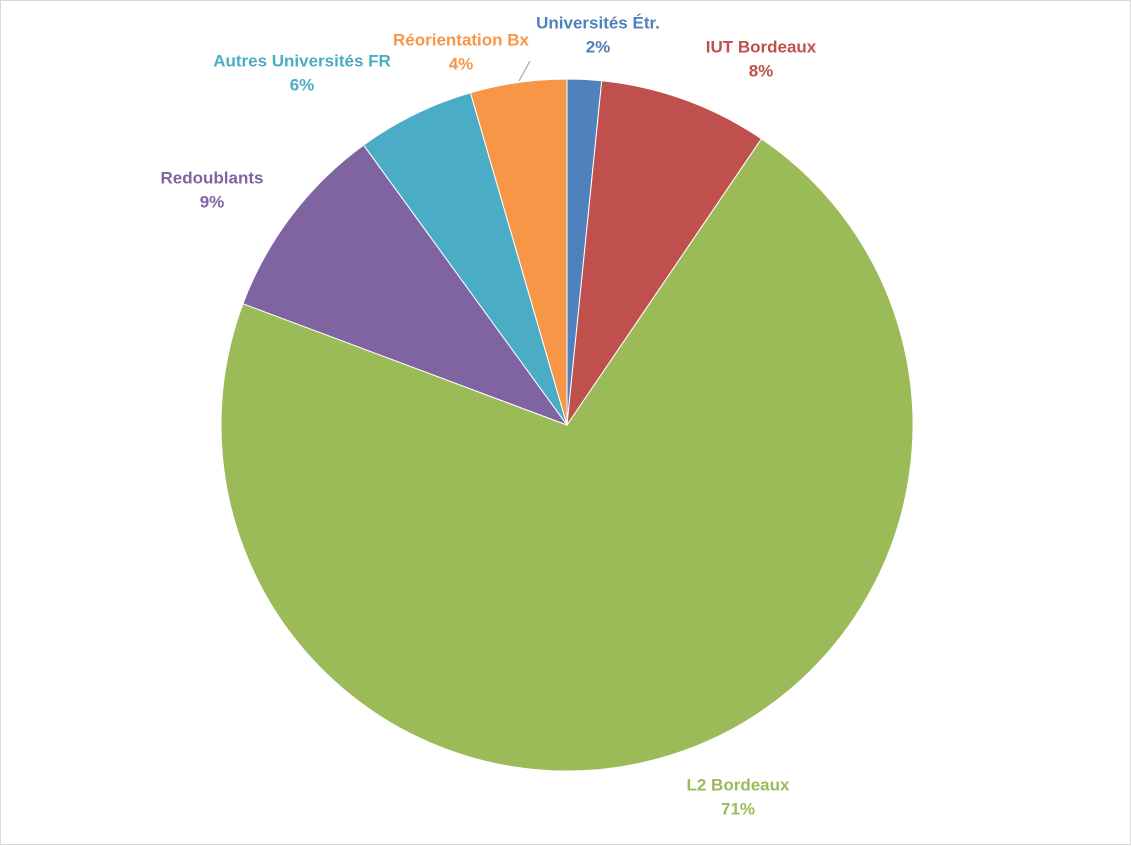 This screenshot has height=846, width=1131. What do you see at coordinates (302, 85) in the screenshot?
I see `slice-percent-label: 6%` at bounding box center [302, 85].